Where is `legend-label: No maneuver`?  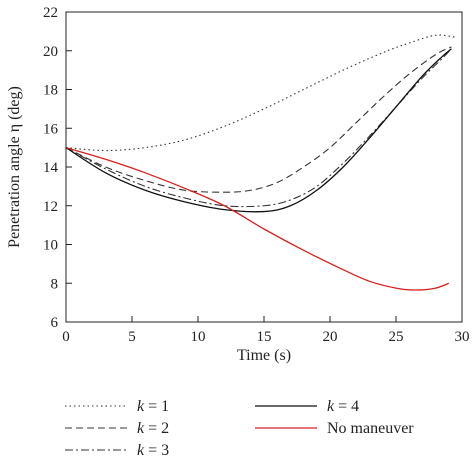 legend-label: No maneuver is located at coordinates (370, 428).